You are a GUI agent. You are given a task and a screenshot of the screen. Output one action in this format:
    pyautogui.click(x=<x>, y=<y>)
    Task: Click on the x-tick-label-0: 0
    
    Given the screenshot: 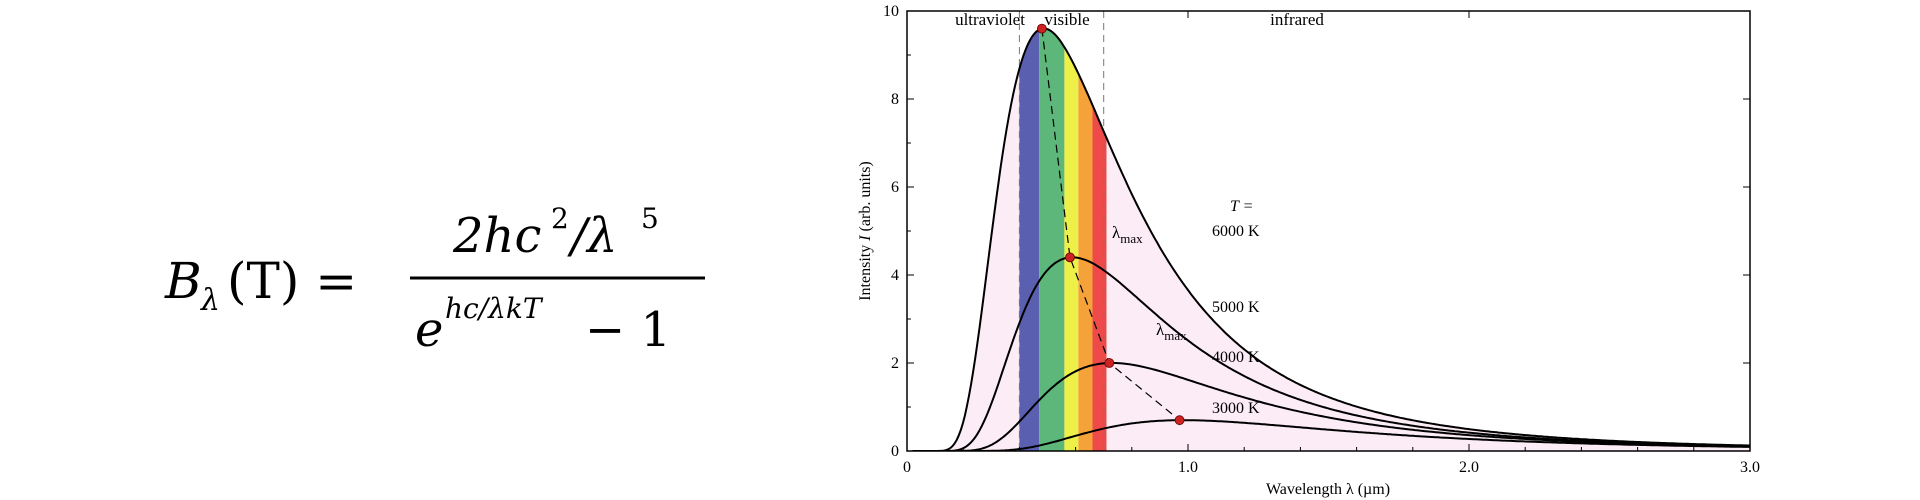 What is the action you would take?
    pyautogui.click(x=907, y=467)
    